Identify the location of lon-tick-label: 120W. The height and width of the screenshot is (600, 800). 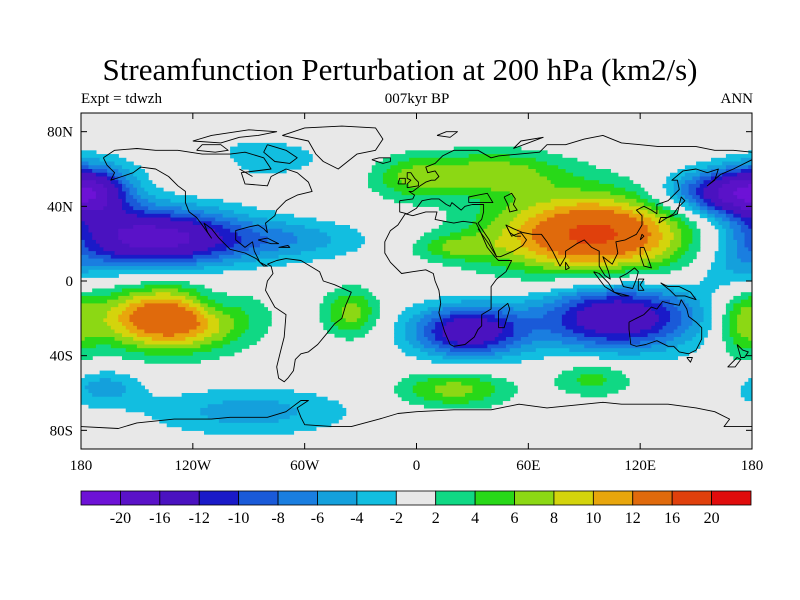
(193, 466).